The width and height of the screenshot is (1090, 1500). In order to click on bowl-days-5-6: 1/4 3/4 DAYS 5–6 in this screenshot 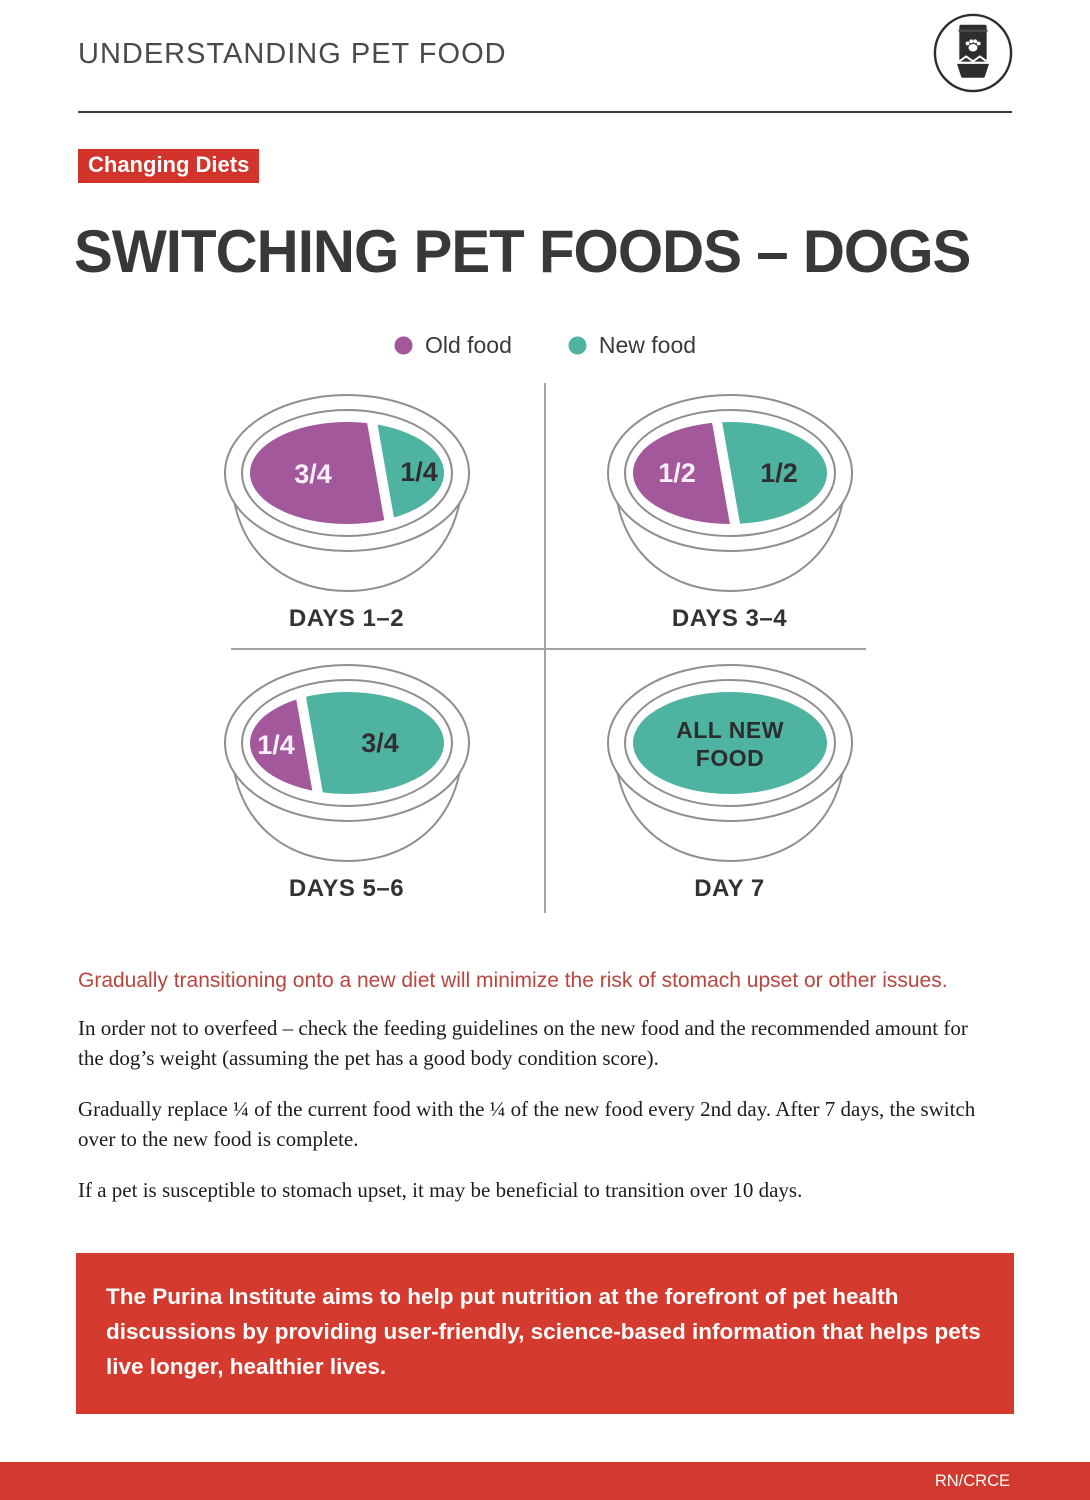, I will do `click(346, 783)`.